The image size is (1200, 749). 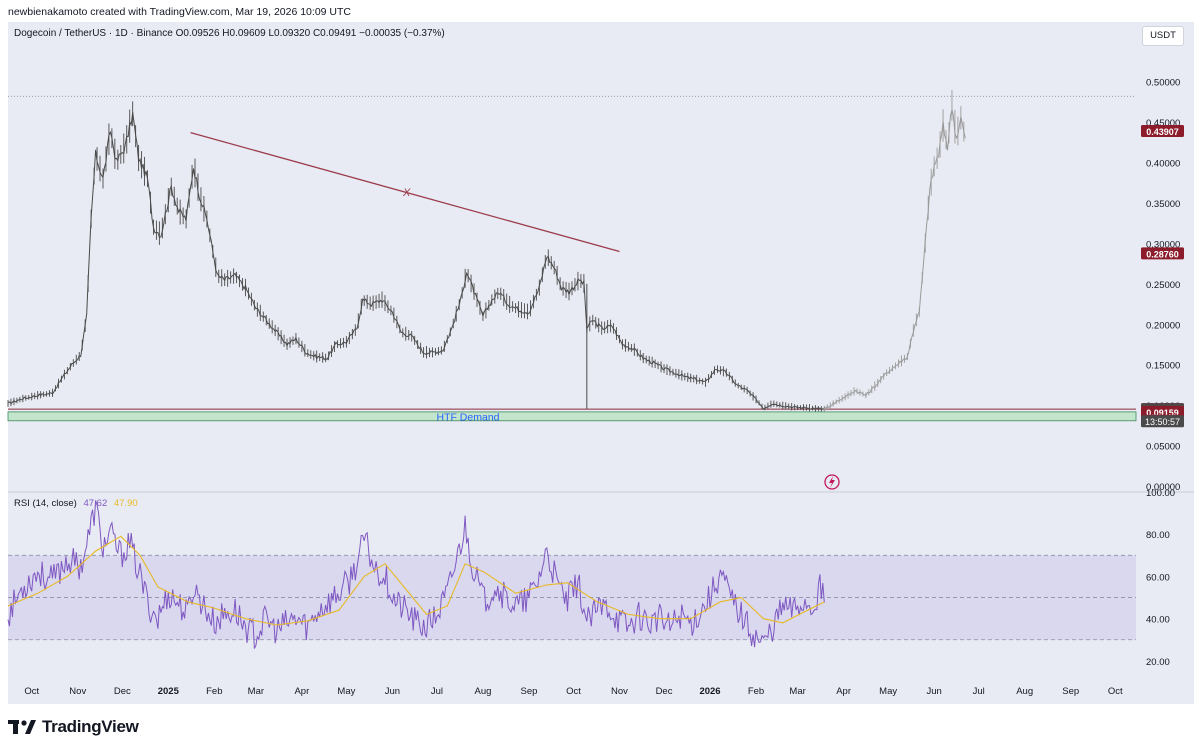 What do you see at coordinates (169, 691) in the screenshot?
I see `x-tick-label: 2025` at bounding box center [169, 691].